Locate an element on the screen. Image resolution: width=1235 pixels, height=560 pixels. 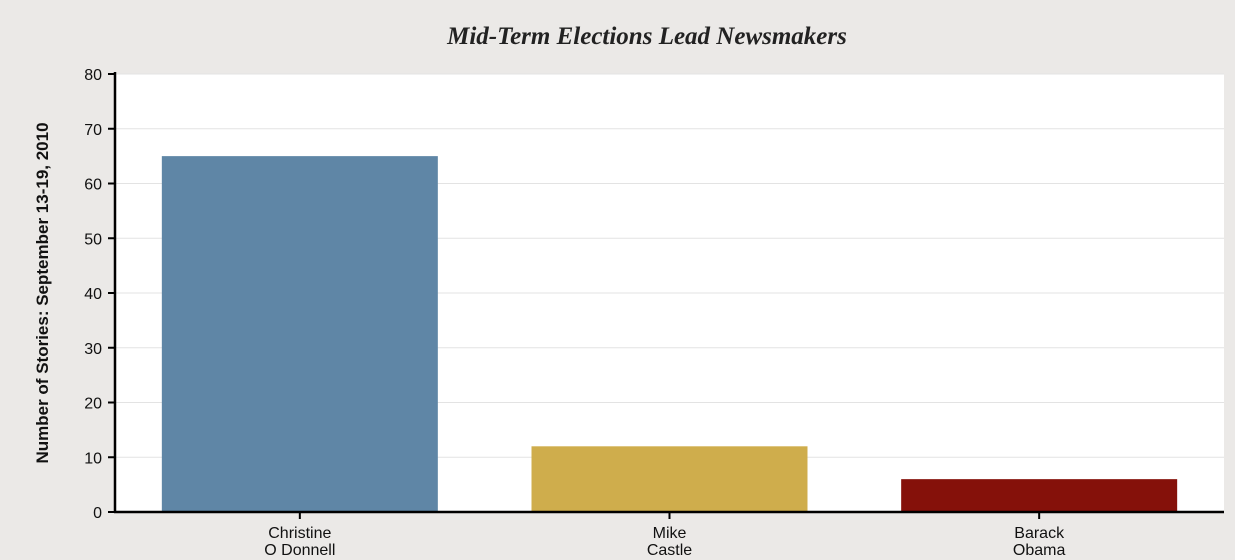
y-tick-label: 40 is located at coordinates (93, 294).